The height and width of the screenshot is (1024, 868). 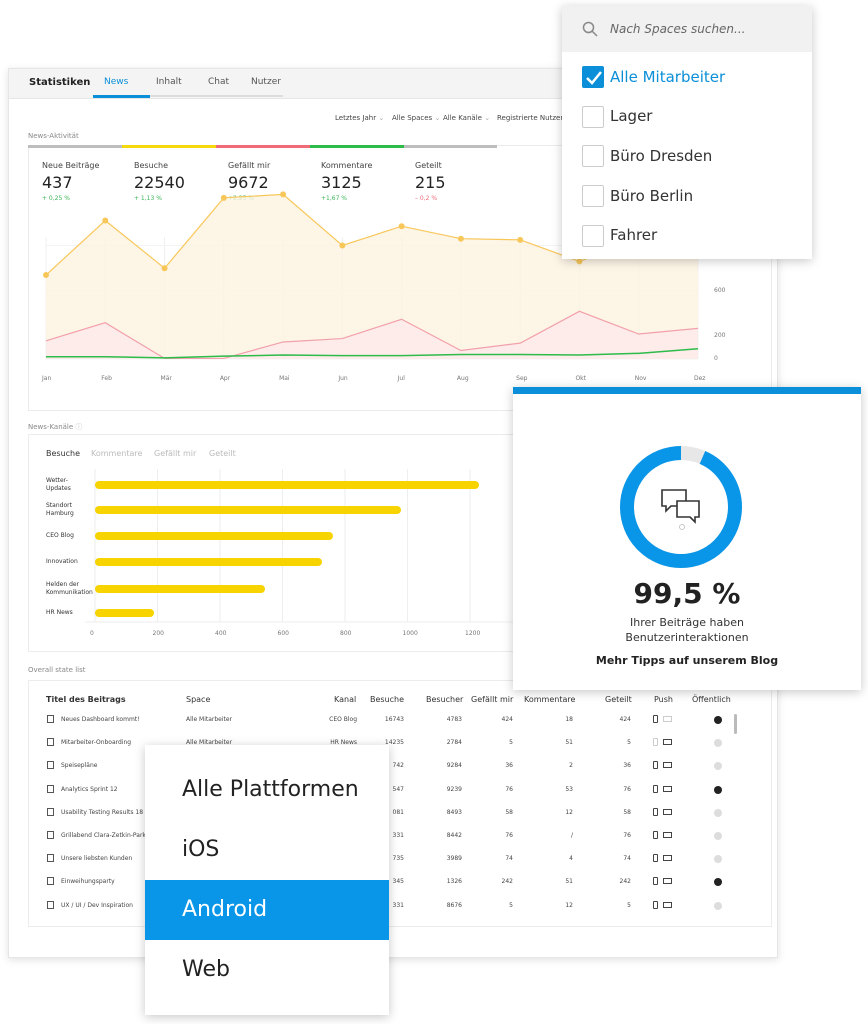 I want to click on blog-tips-link: Mehr Tipps auf unserem Blog, so click(x=687, y=660).